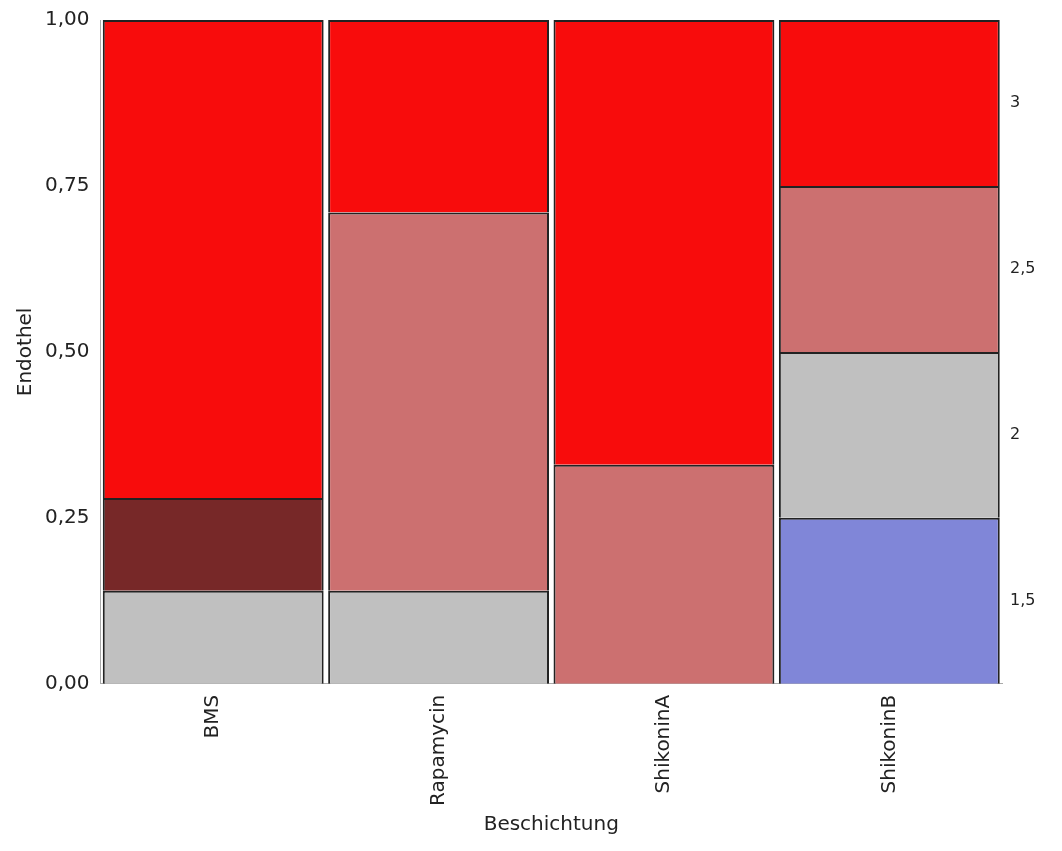 This screenshot has height=851, width=1062. What do you see at coordinates (67, 350) in the screenshot?
I see `y-tick-label: 0,50` at bounding box center [67, 350].